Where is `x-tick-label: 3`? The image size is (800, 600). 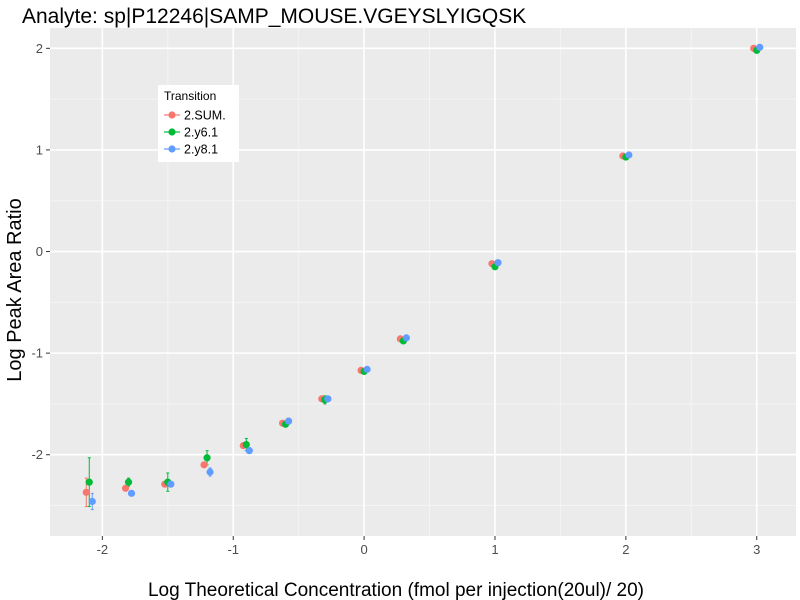
x-tick-label: 3 is located at coordinates (756, 549).